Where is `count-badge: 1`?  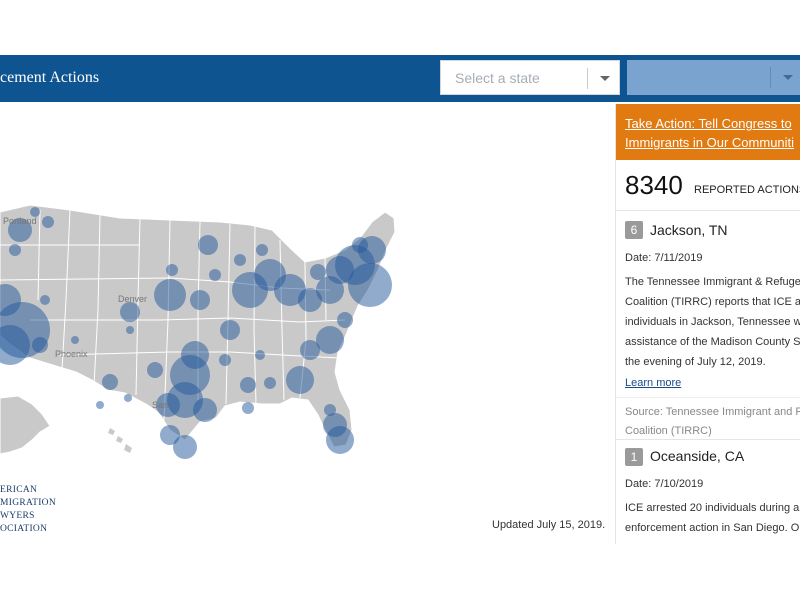
count-badge: 1 is located at coordinates (634, 457).